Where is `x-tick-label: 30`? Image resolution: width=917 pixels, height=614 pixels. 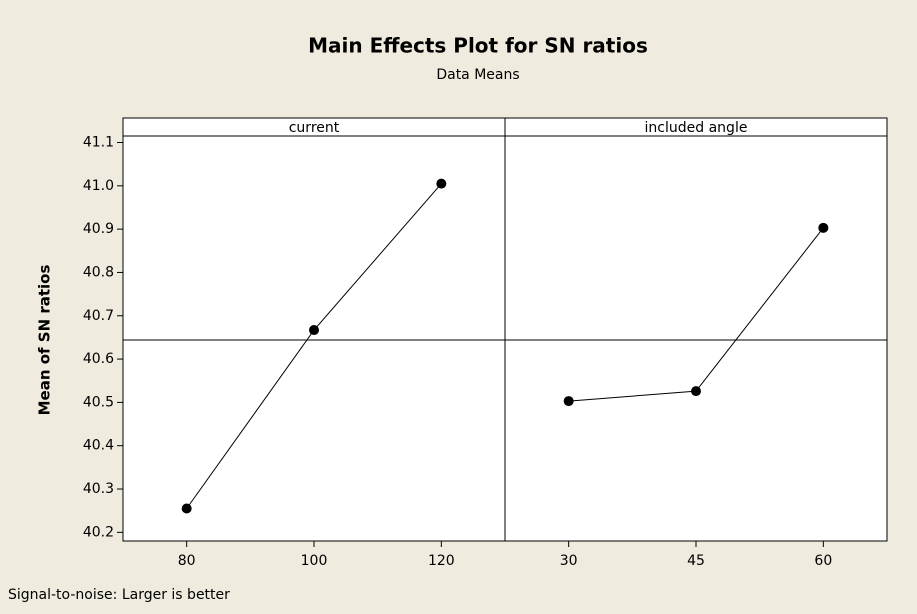
x-tick-label: 30 is located at coordinates (569, 561).